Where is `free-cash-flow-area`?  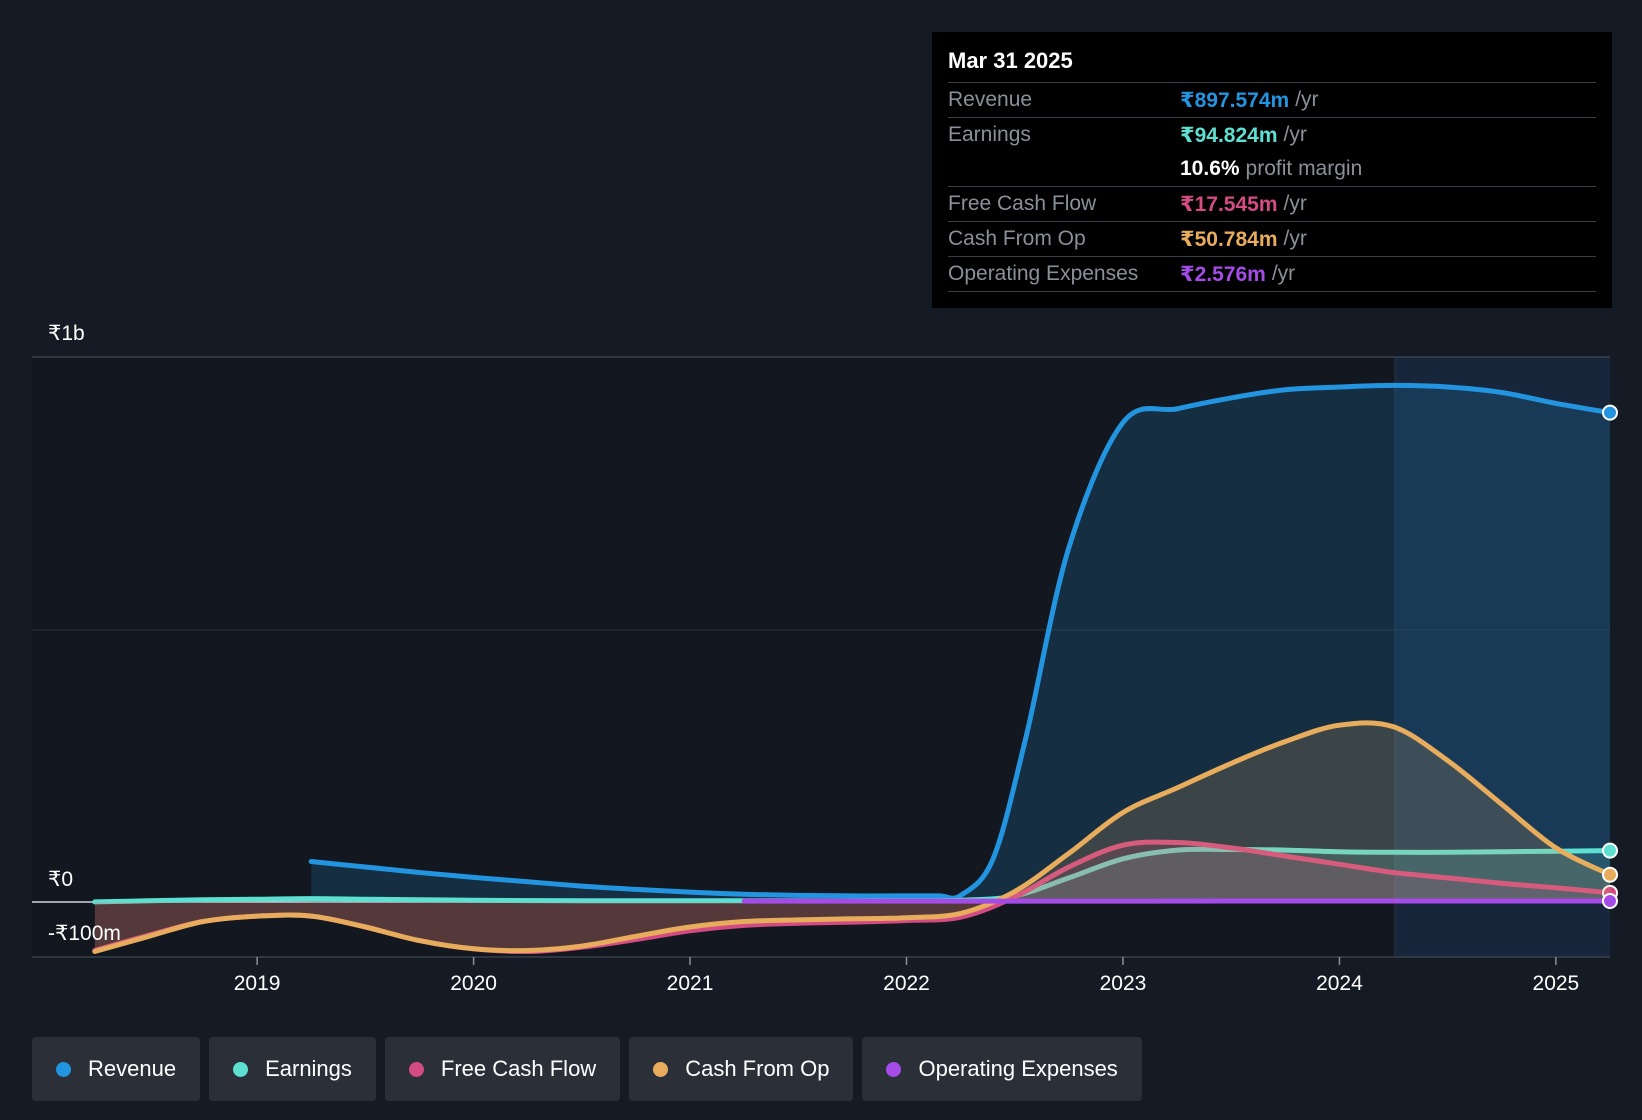 free-cash-flow-area is located at coordinates (852, 897).